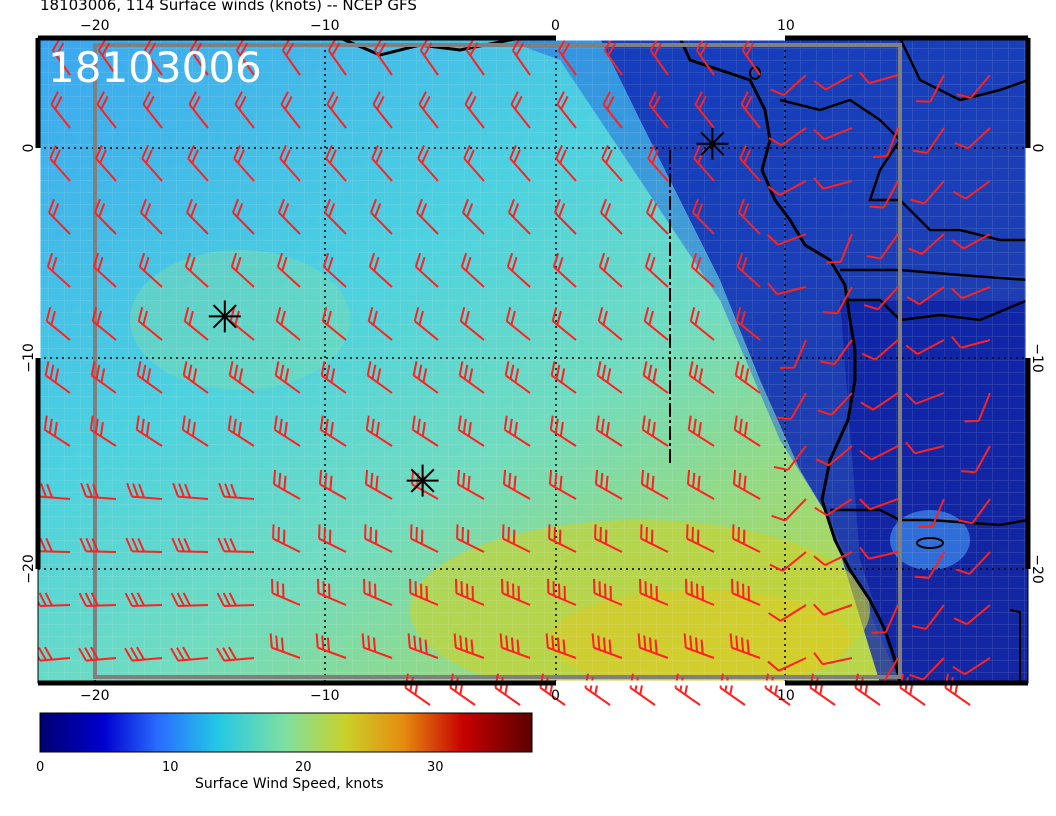 The image size is (1056, 816). I want to click on y-tick-label: 0, so click(29, 148).